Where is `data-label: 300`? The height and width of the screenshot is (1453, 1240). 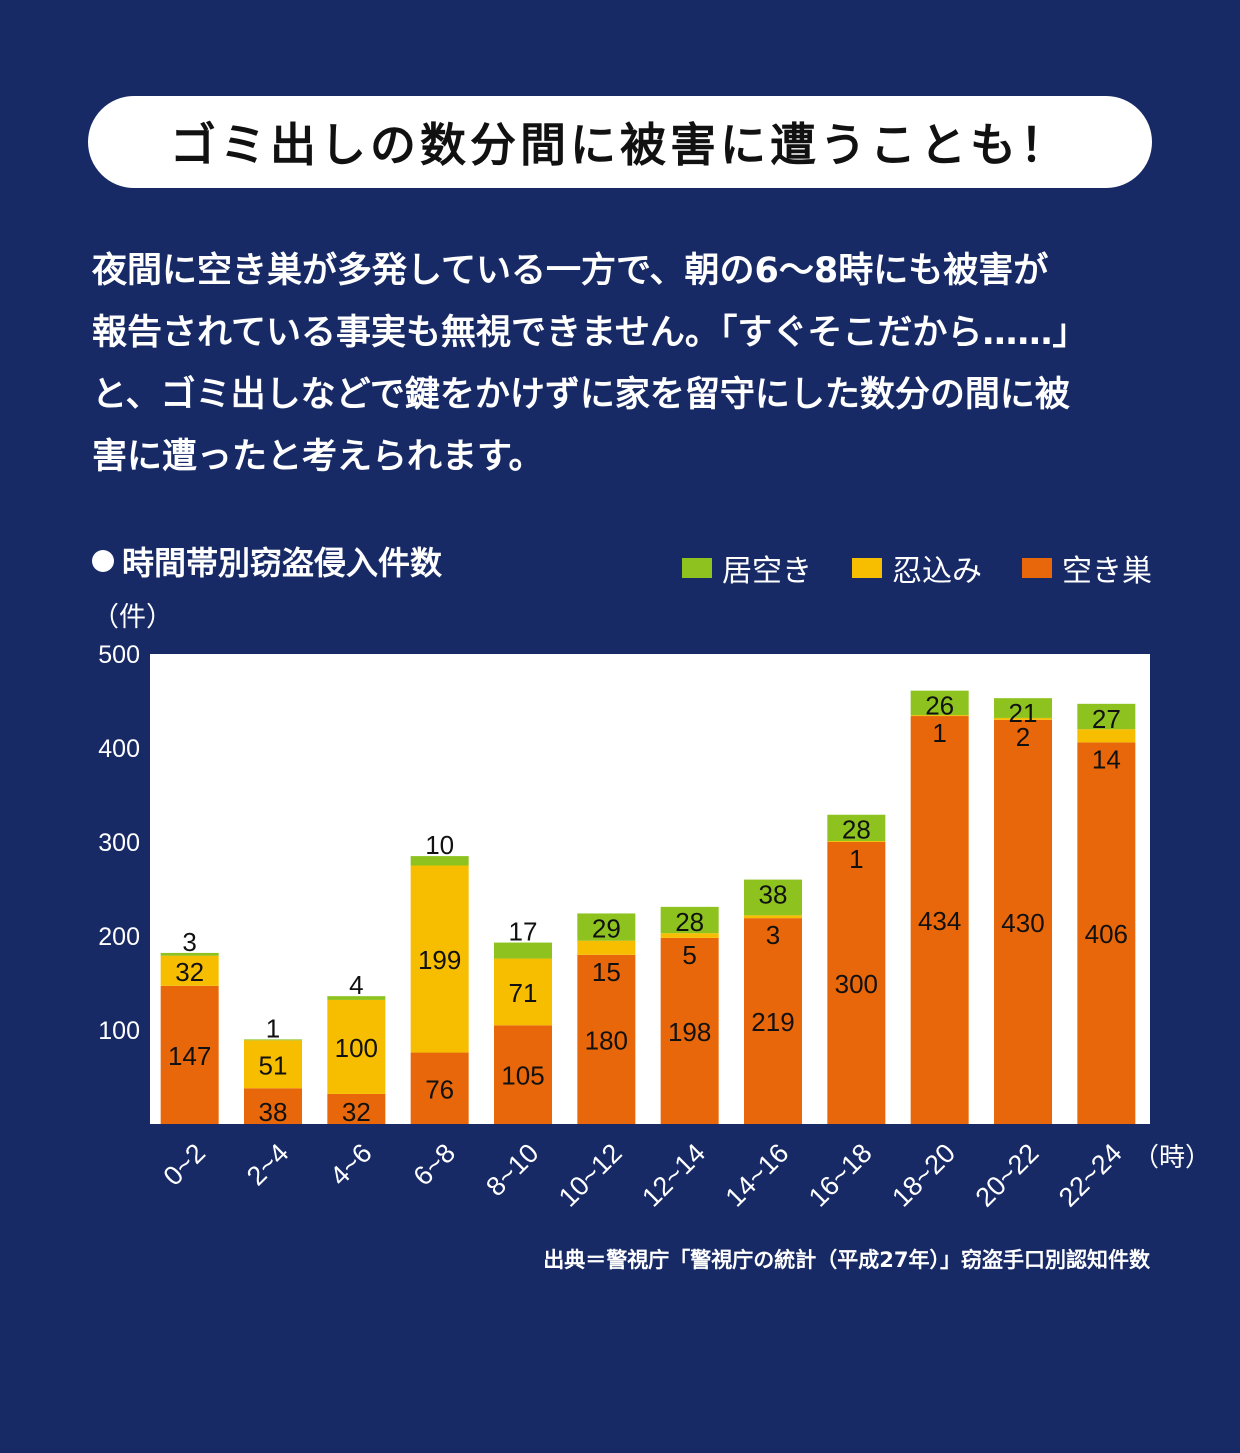 data-label: 300 is located at coordinates (856, 984).